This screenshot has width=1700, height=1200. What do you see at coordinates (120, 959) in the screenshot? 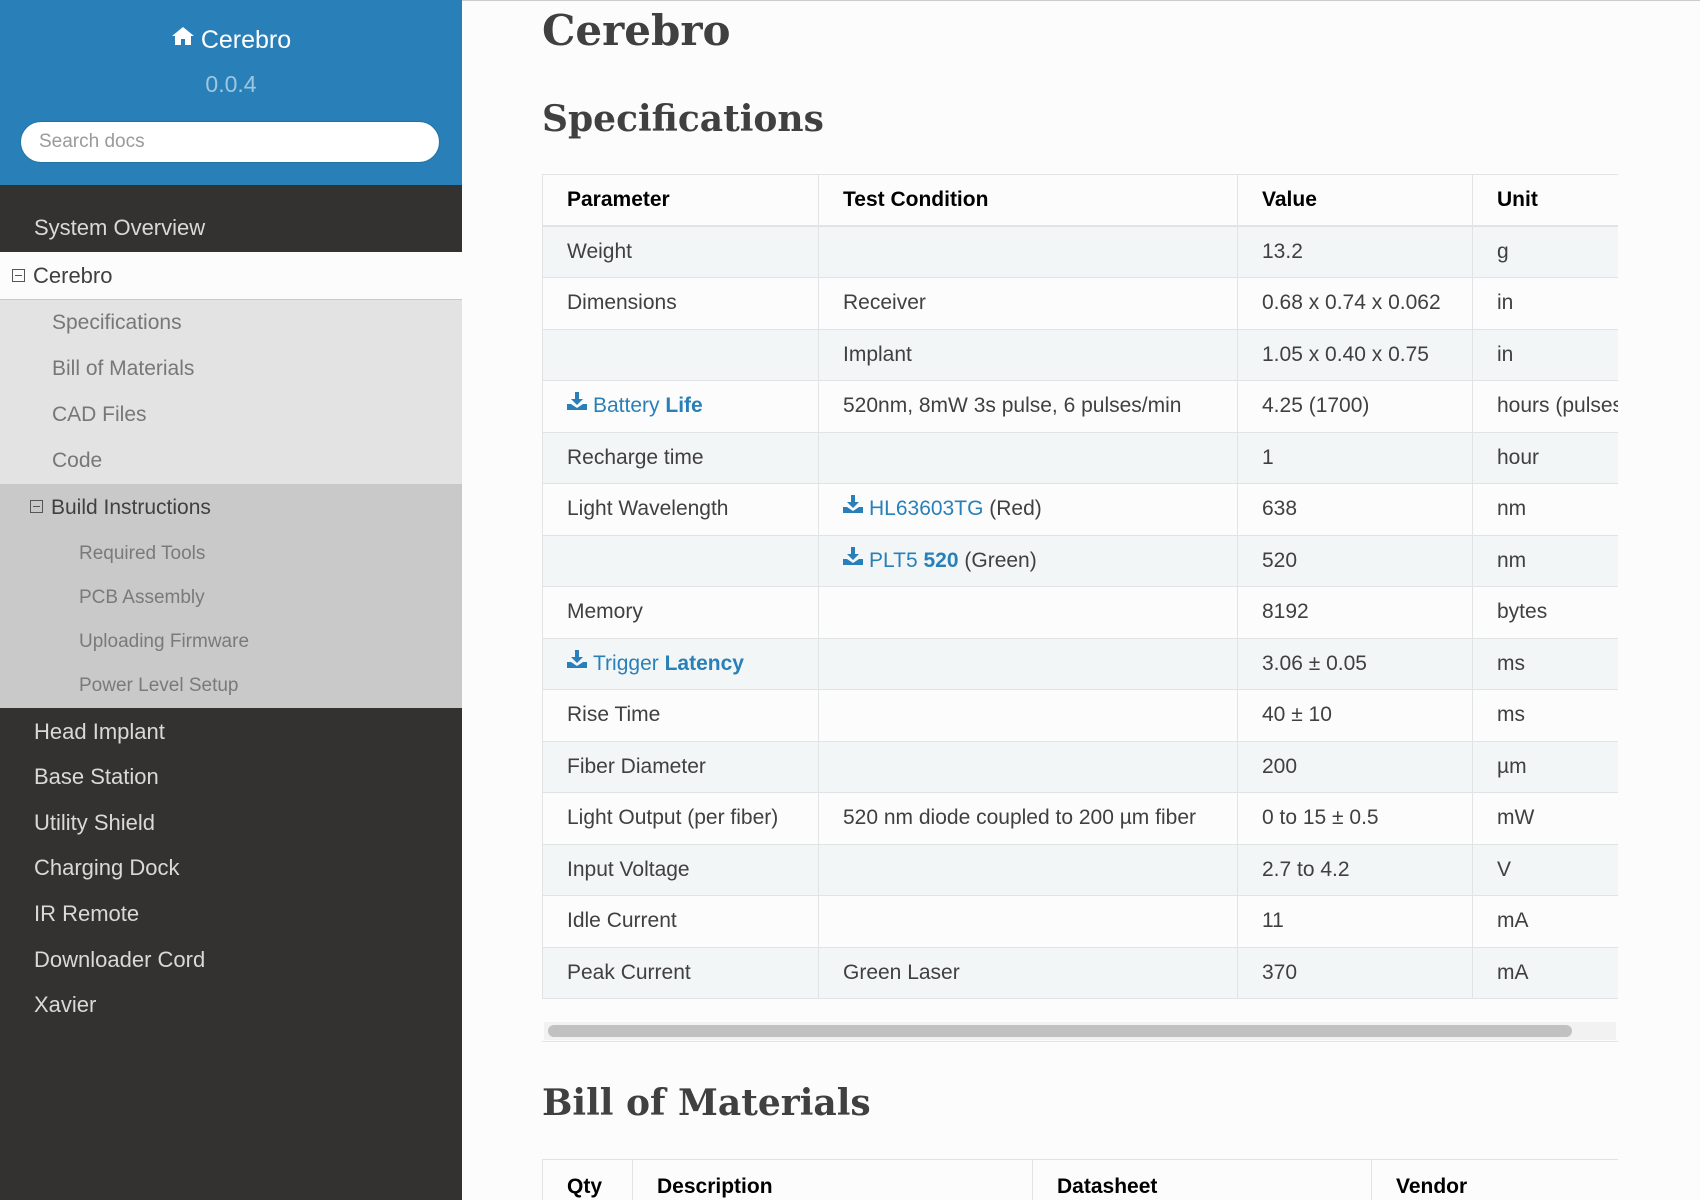
I see `nav-item-downloader-cord: Downloader Cord` at bounding box center [120, 959].